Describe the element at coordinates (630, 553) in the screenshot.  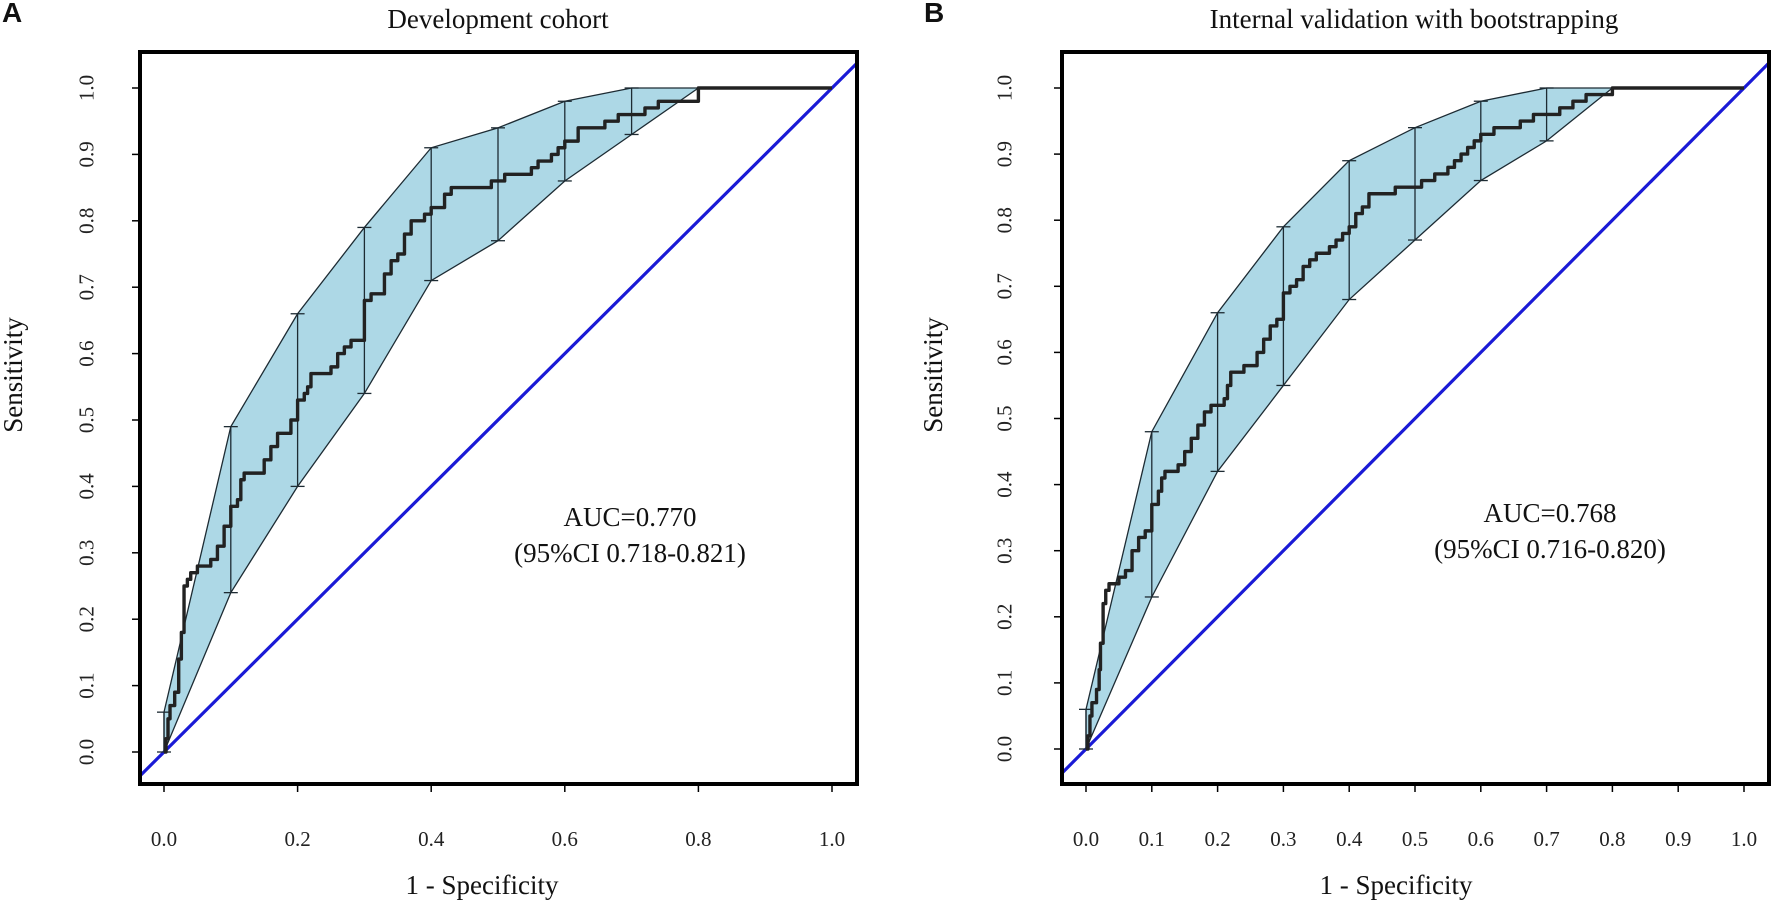
I see `ci-label-a: (95%CI 0.718-0.821)` at that location.